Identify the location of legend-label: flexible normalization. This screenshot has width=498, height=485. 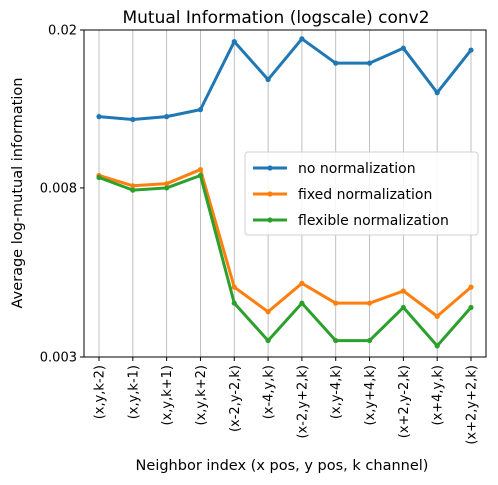
(373, 221).